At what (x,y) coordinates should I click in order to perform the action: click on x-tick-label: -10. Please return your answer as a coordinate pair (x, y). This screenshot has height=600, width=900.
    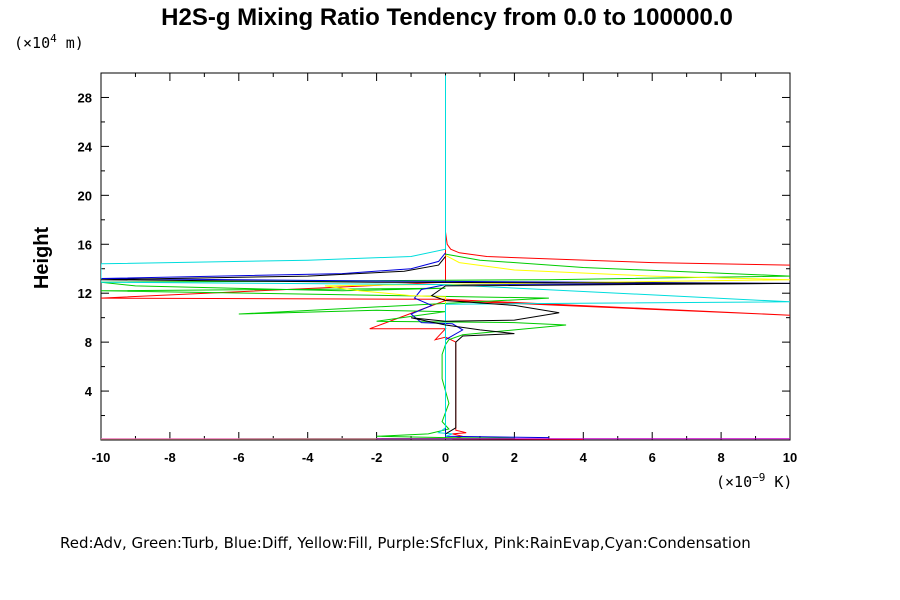
    Looking at the image, I should click on (101, 457).